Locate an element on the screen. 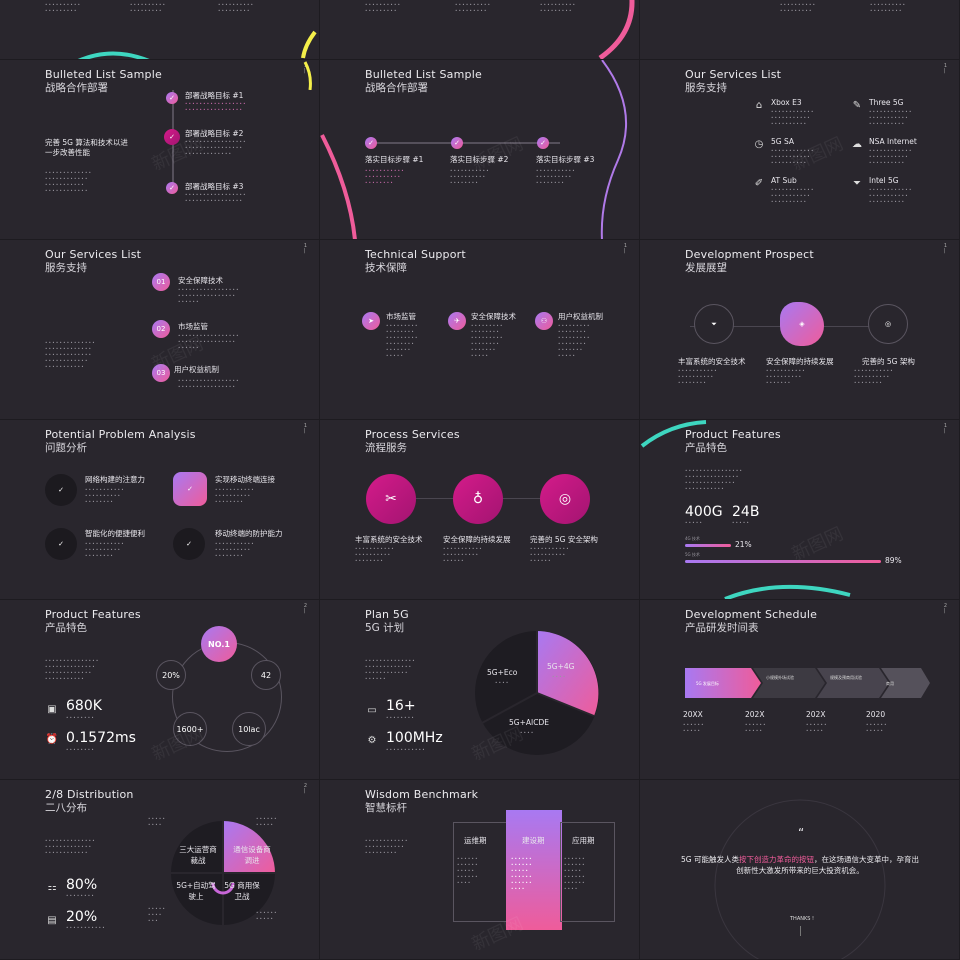 This screenshot has width=960, height=960. step-label: 5G 发展目标 is located at coordinates (707, 683).